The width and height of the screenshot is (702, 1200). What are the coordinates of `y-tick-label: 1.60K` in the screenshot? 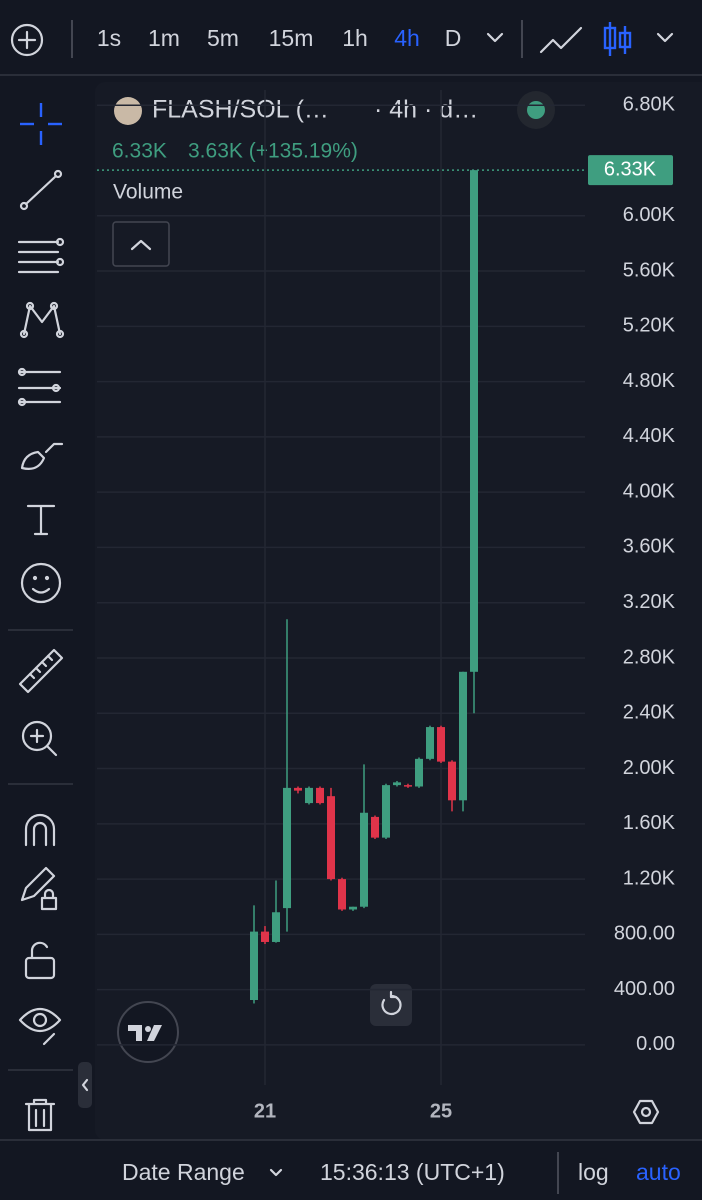 It's located at (649, 823).